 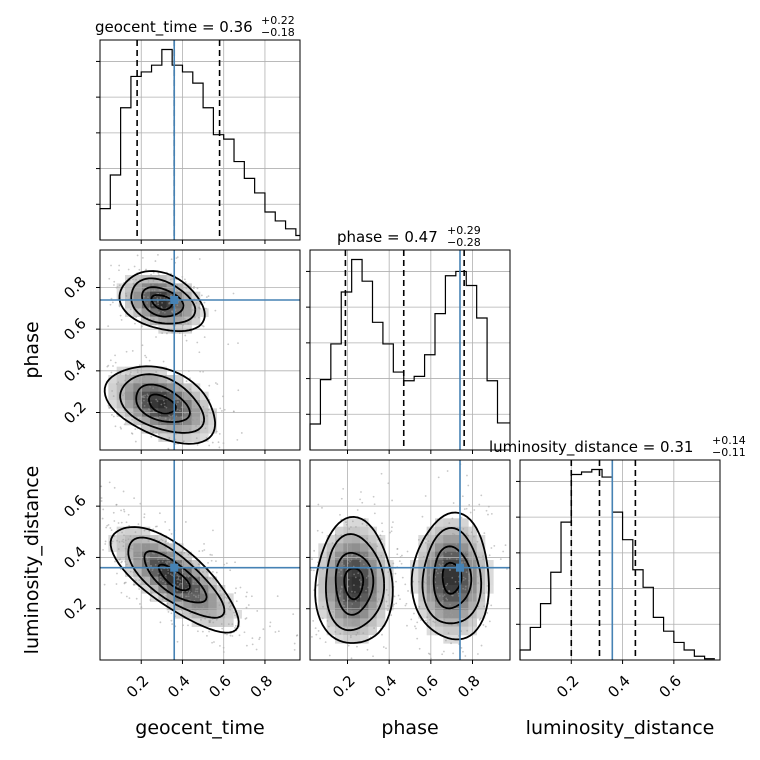 What do you see at coordinates (568, 687) in the screenshot?
I see `x-tick-label: 0.2` at bounding box center [568, 687].